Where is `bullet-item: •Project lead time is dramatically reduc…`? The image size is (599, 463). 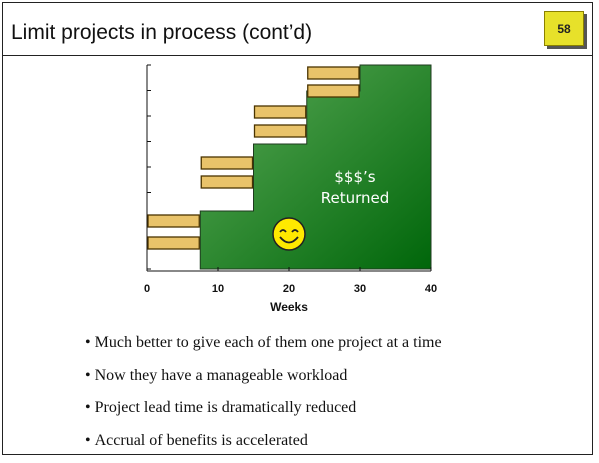 bullet-item: •Project lead time is dramatically reduc… is located at coordinates (263, 414).